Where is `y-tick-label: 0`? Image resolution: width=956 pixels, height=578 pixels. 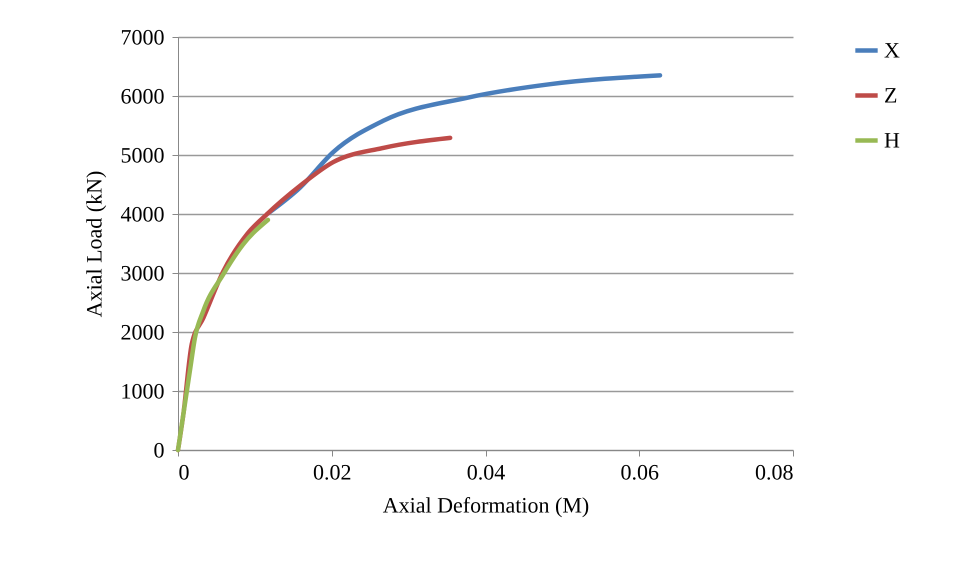
y-tick-label: 0 is located at coordinates (159, 450).